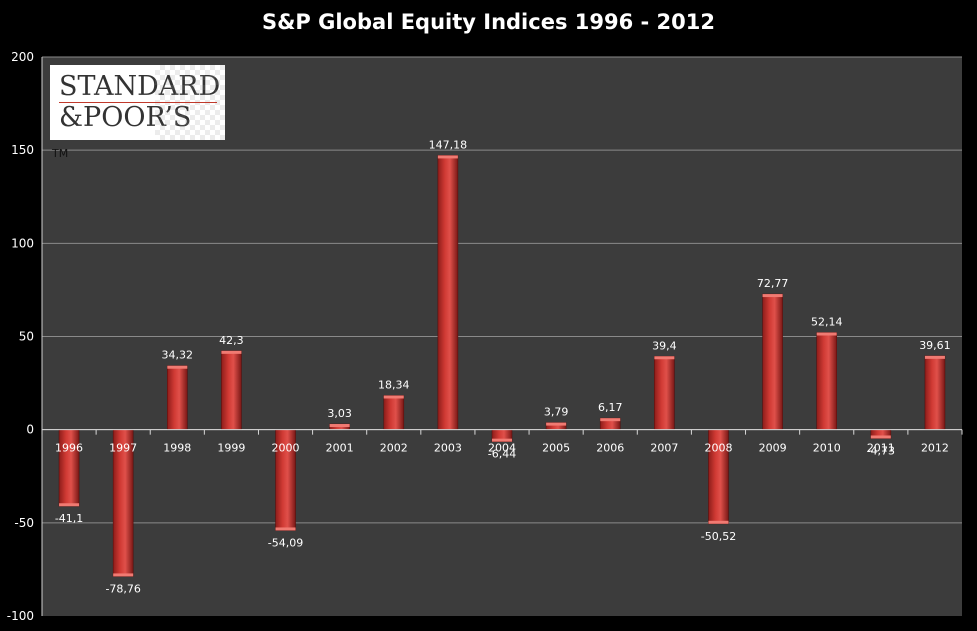  Describe the element at coordinates (718, 448) in the screenshot. I see `x-tick-label: 2008` at that location.